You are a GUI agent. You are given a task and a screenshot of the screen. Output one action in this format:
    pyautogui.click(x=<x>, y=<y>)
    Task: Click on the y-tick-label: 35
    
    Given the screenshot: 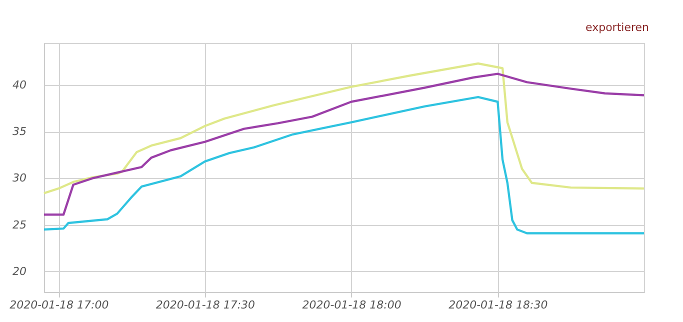 What is the action you would take?
    pyautogui.click(x=19, y=131)
    